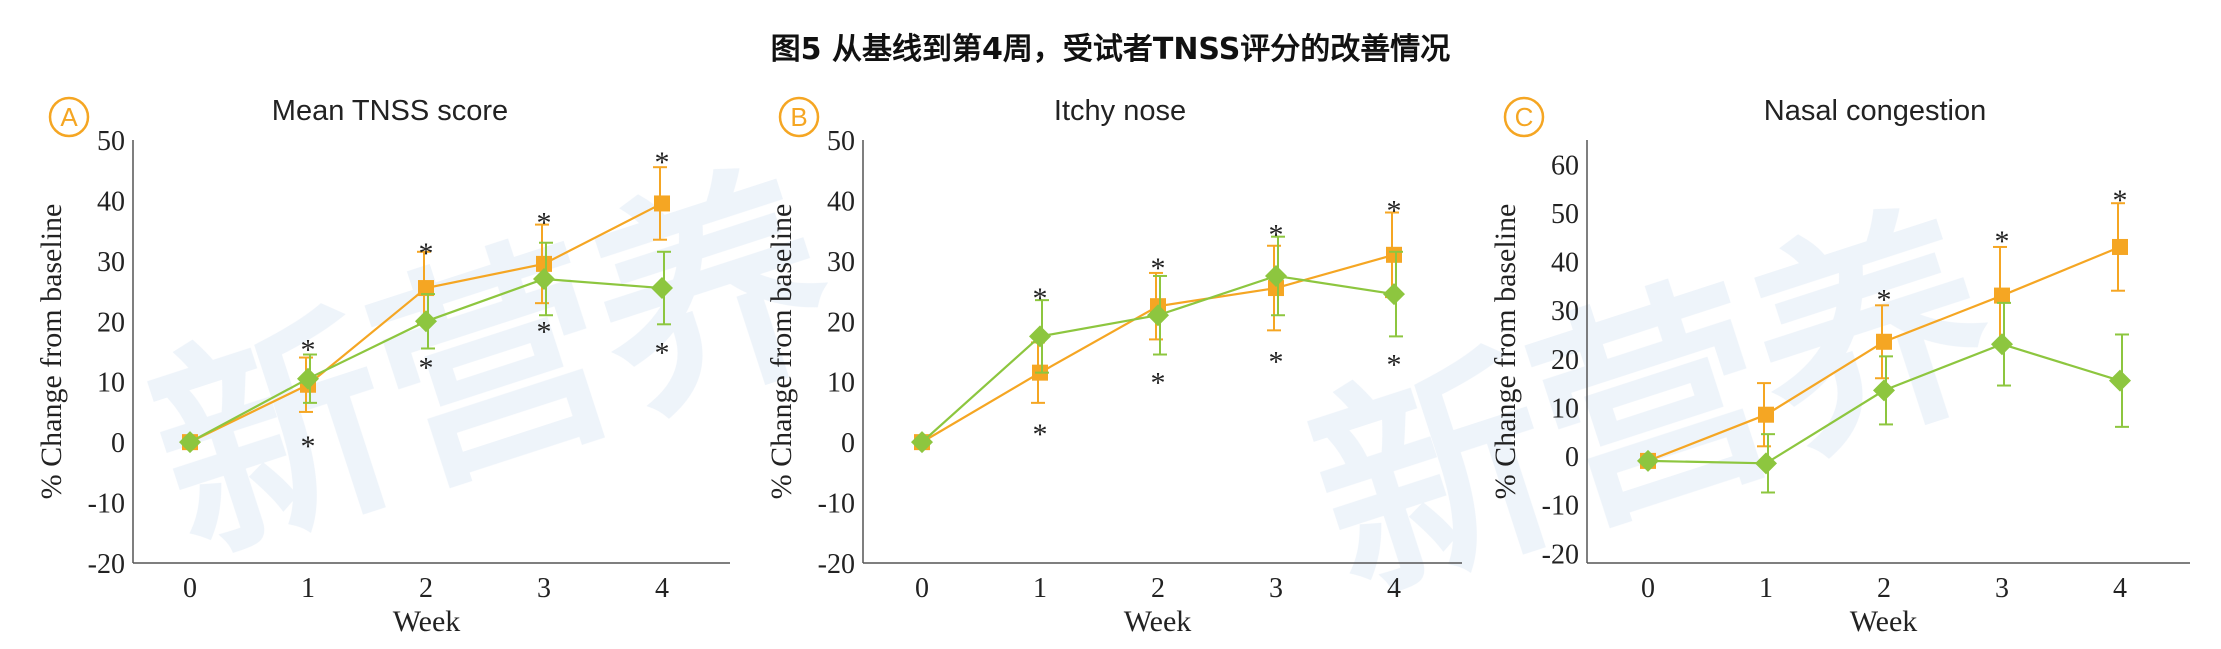 The image size is (2221, 649). I want to click on panel-badge-label: A, so click(69, 117).